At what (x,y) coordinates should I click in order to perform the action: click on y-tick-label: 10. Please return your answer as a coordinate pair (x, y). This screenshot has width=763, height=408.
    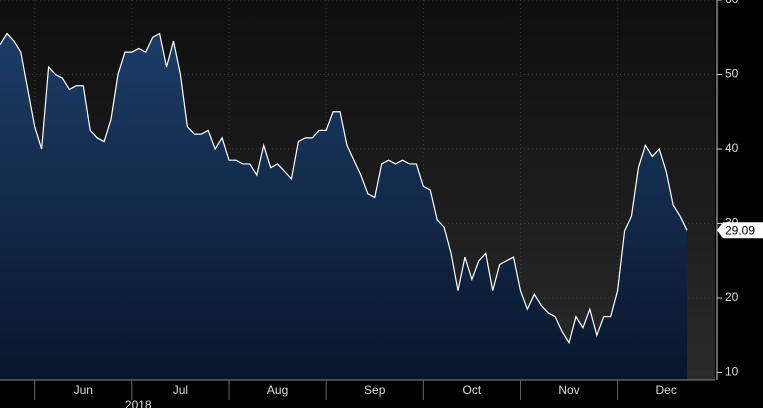
    Looking at the image, I should click on (732, 372).